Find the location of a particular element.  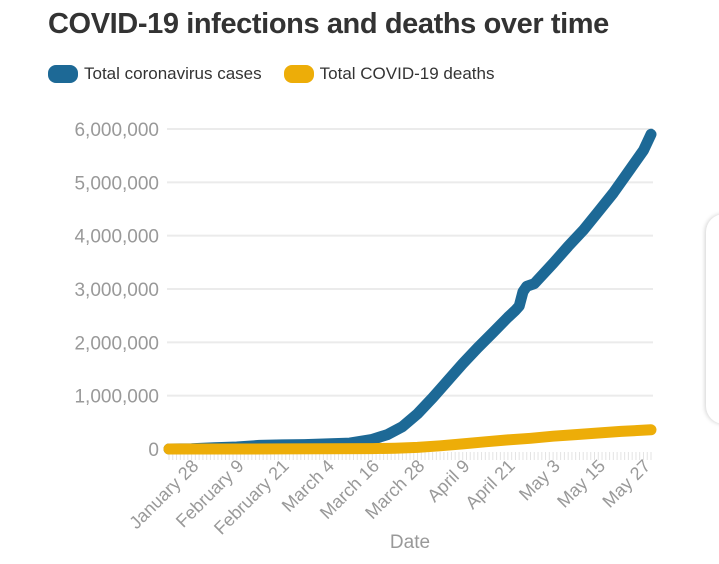

x-tick-label: April 21 is located at coordinates (489, 484).